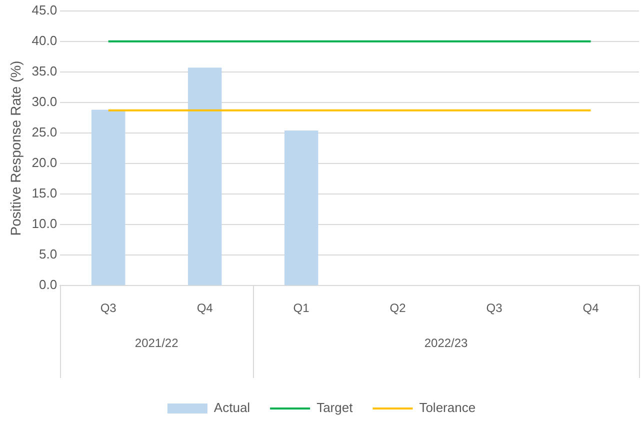 The height and width of the screenshot is (431, 643). Describe the element at coordinates (48, 254) in the screenshot. I see `y-tick-label: 5.0` at that location.